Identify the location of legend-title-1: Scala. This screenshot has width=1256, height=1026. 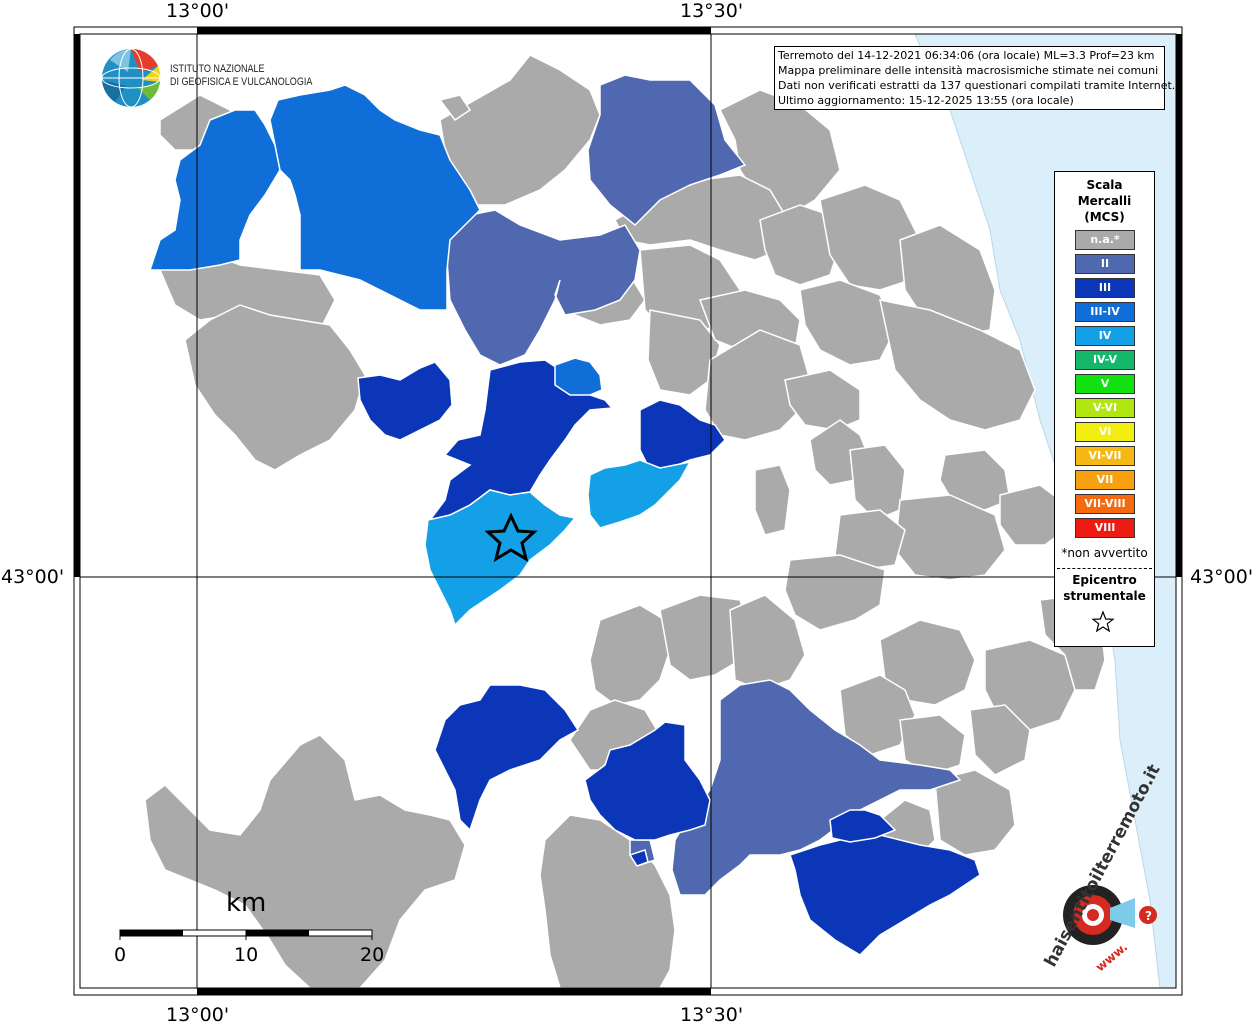
(1104, 185).